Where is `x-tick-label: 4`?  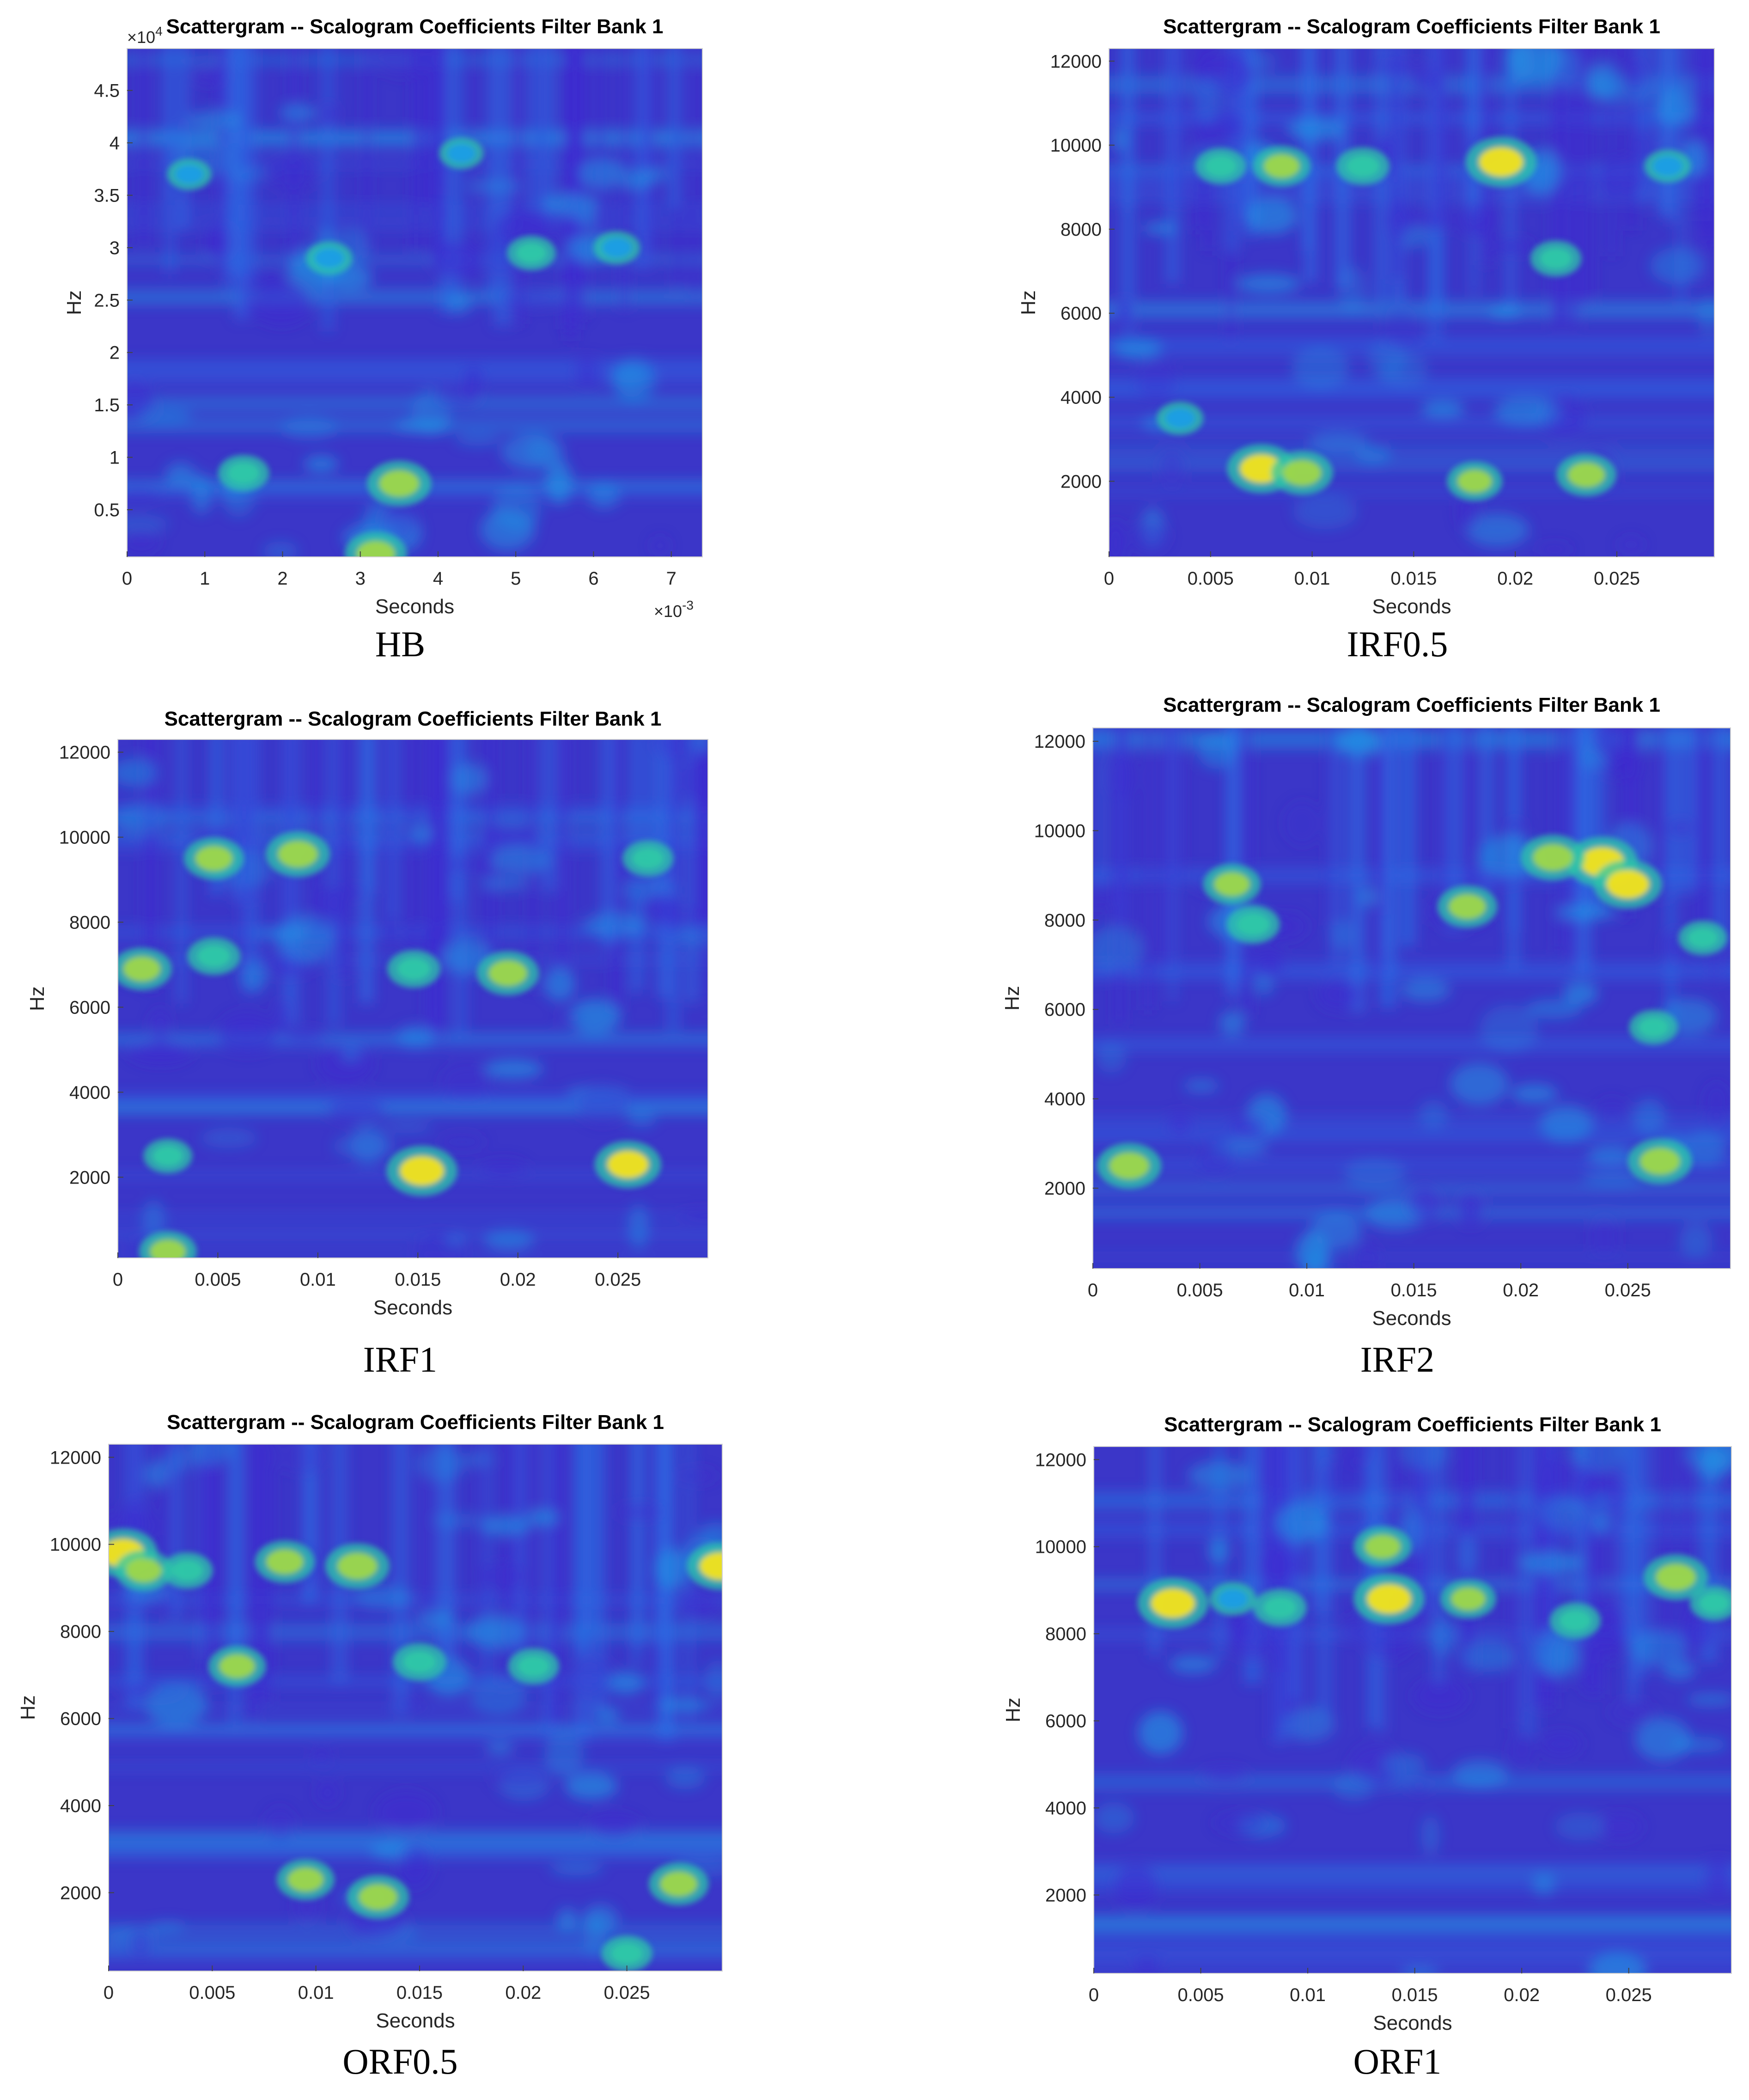 x-tick-label: 4 is located at coordinates (438, 579).